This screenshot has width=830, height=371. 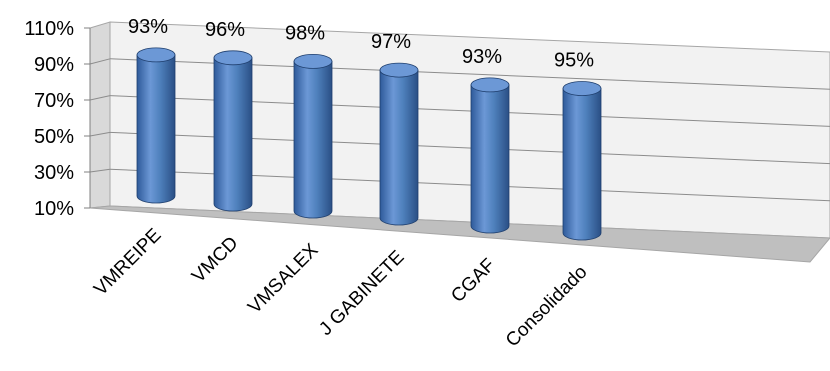 I want to click on y-tick-label: 70%, so click(x=54, y=101).